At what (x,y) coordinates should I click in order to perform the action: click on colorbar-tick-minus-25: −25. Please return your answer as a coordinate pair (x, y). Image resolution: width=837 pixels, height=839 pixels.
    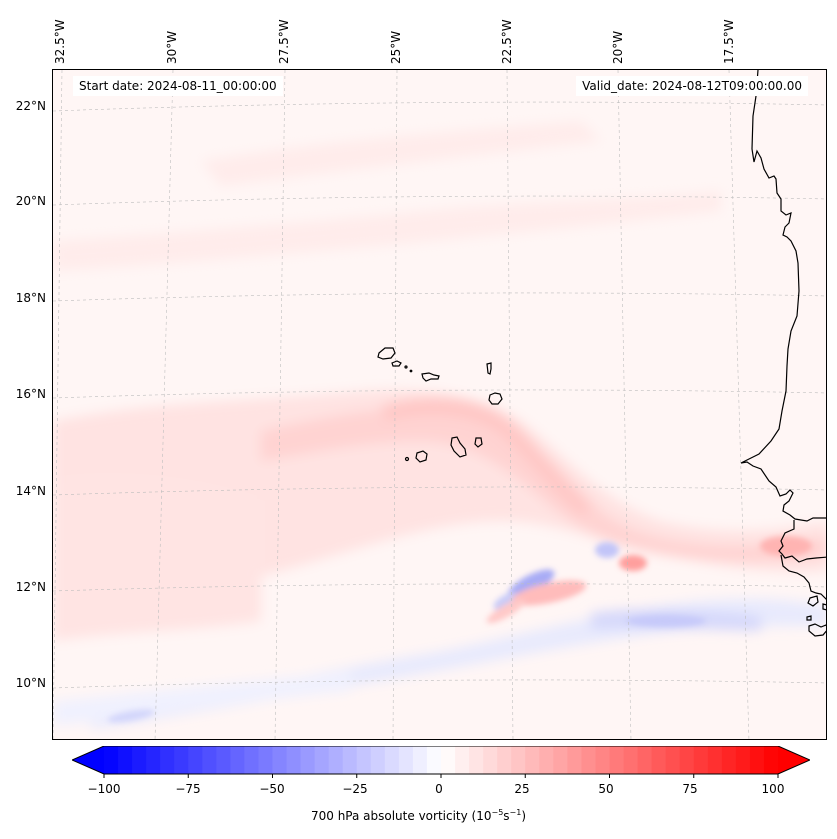
    Looking at the image, I should click on (355, 789).